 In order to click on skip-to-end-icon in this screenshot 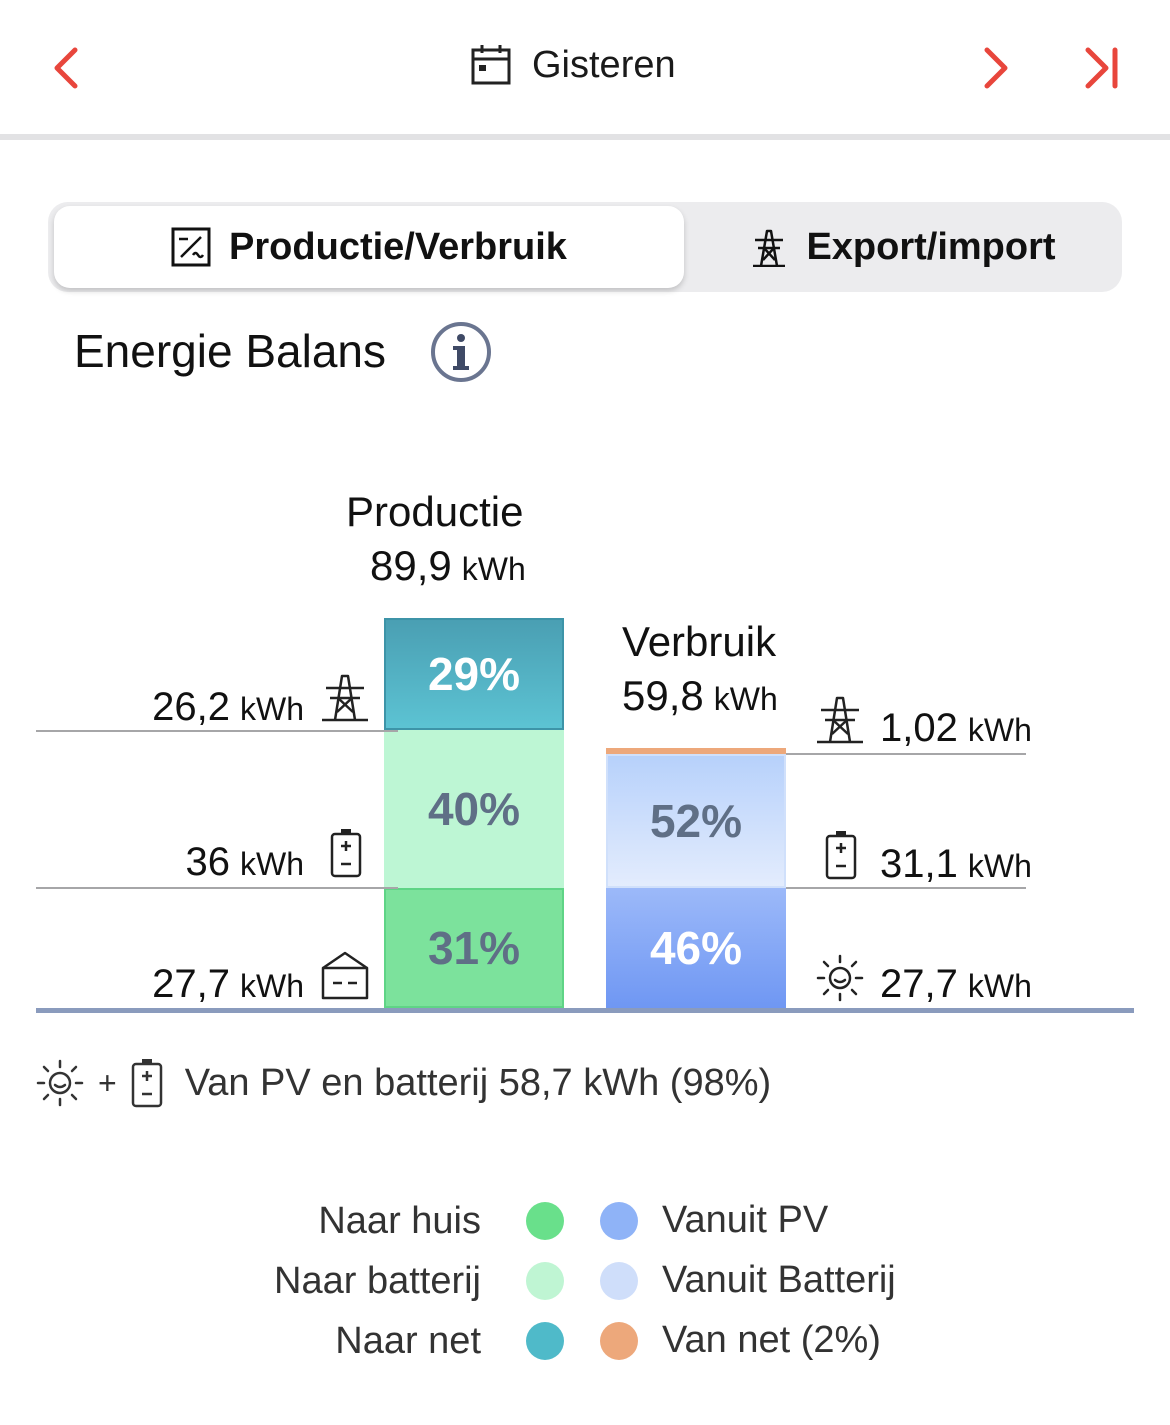, I will do `click(1101, 68)`.